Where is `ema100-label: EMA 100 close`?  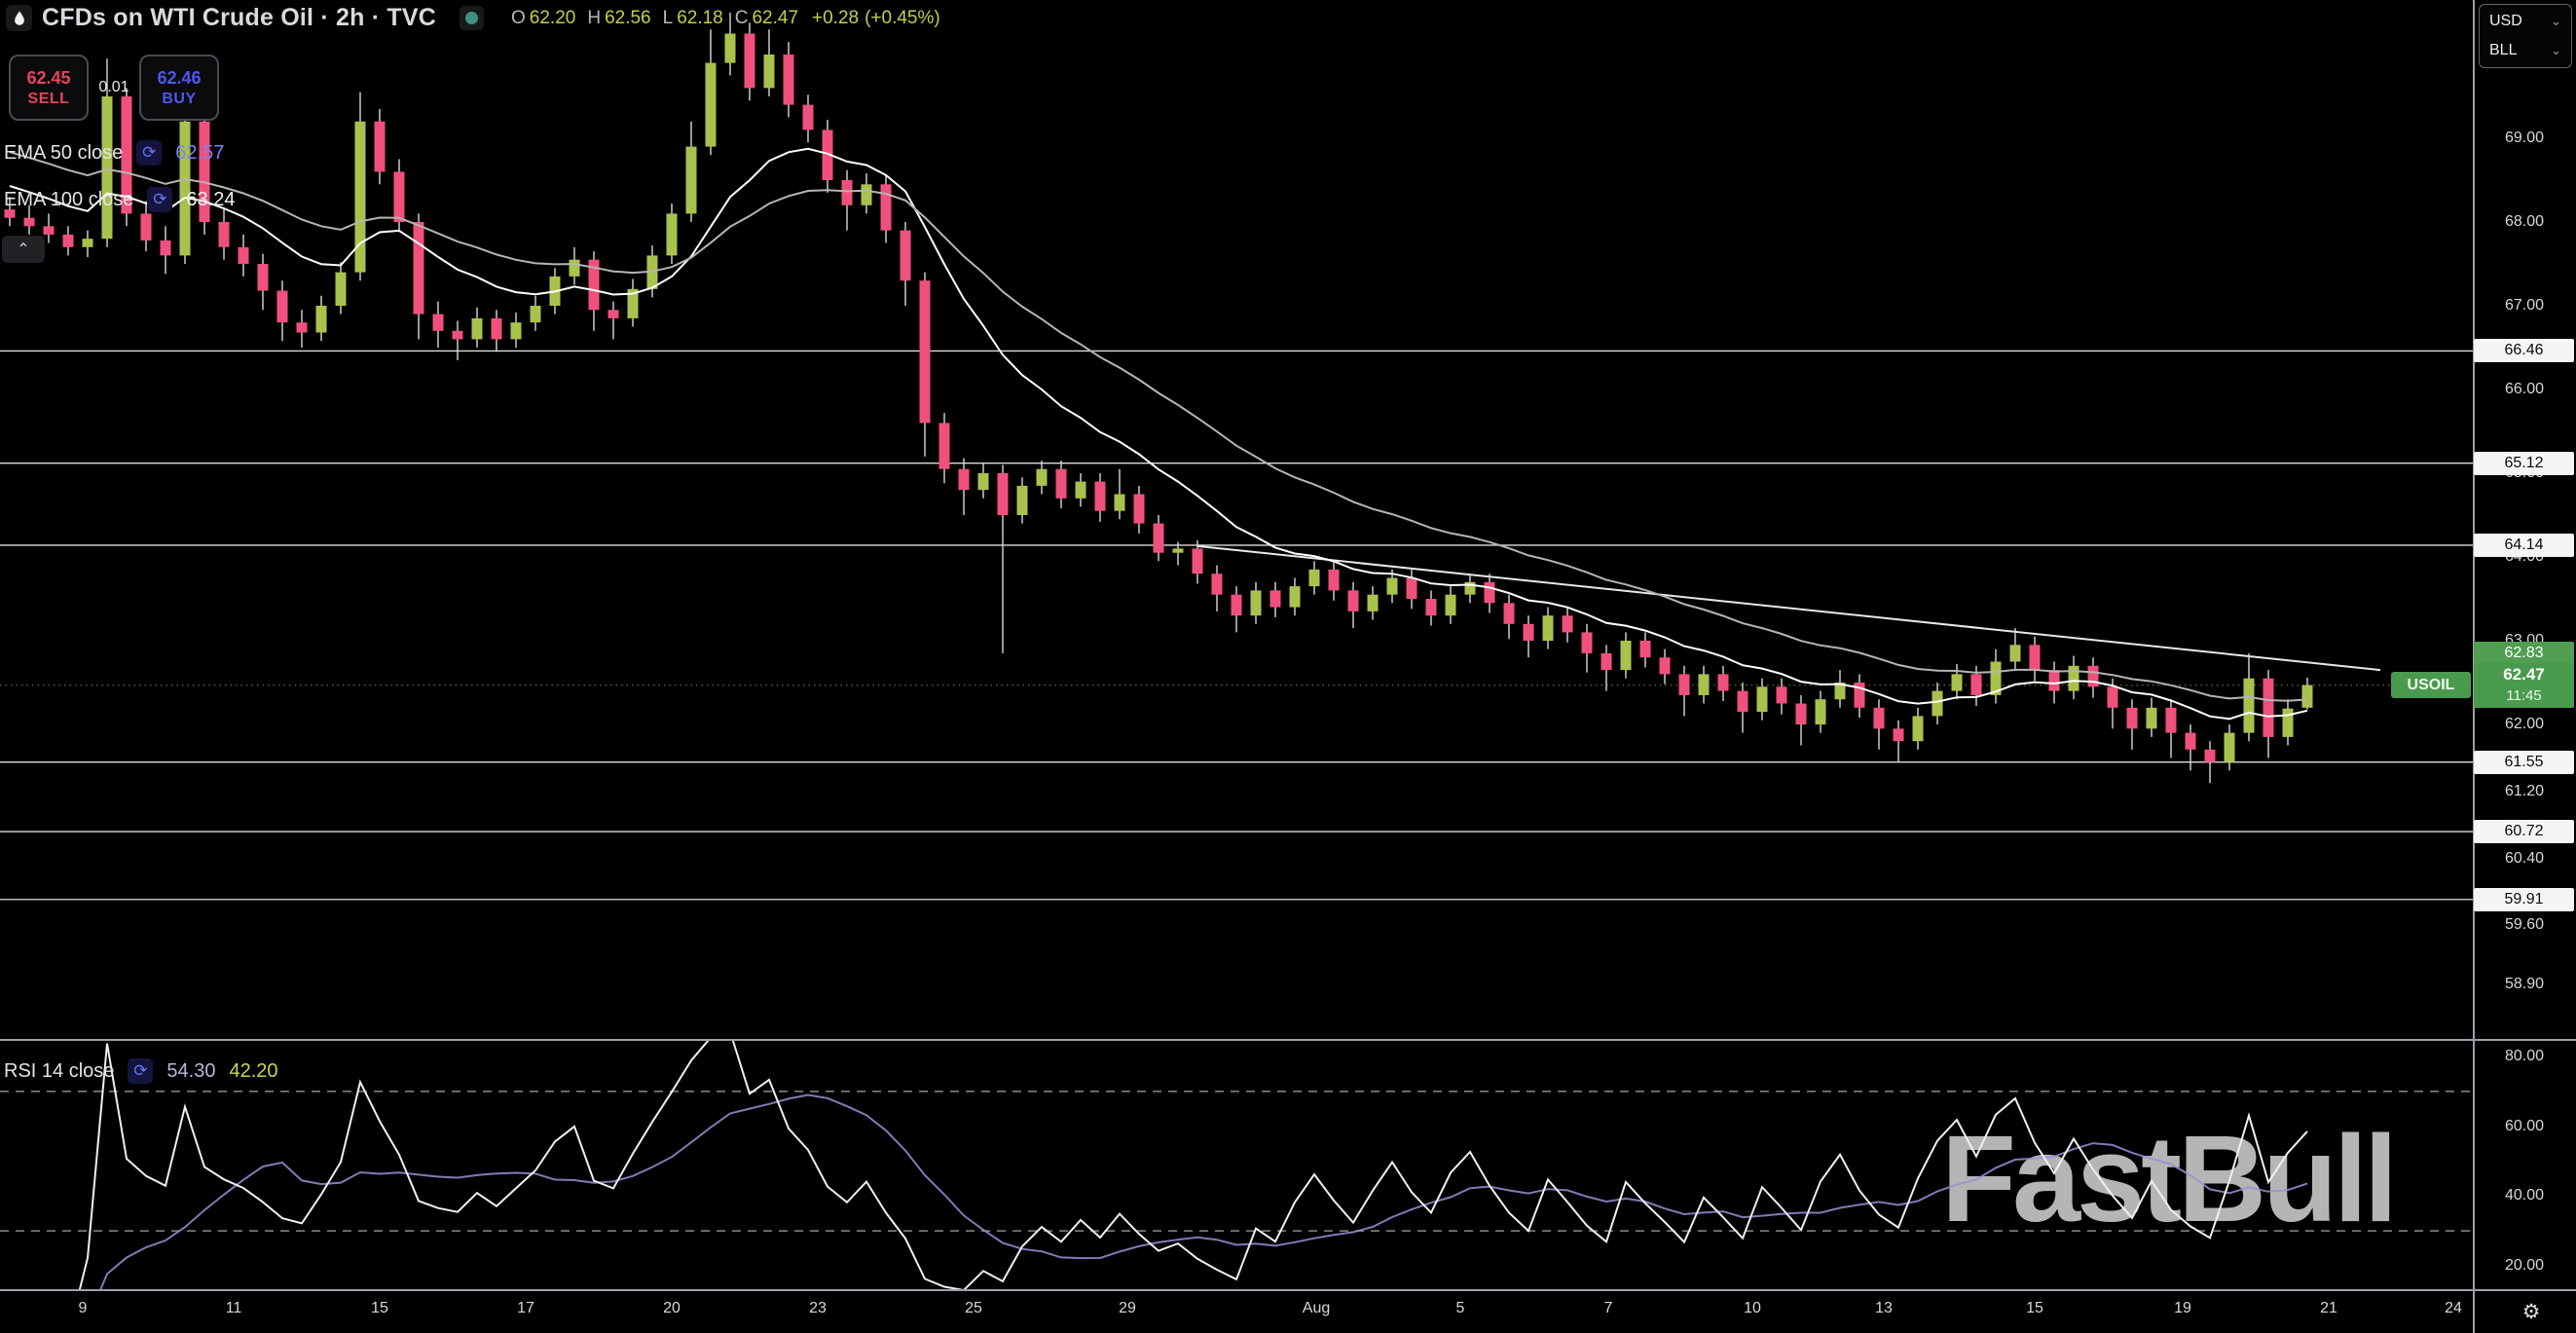 ema100-label: EMA 100 close is located at coordinates (69, 199).